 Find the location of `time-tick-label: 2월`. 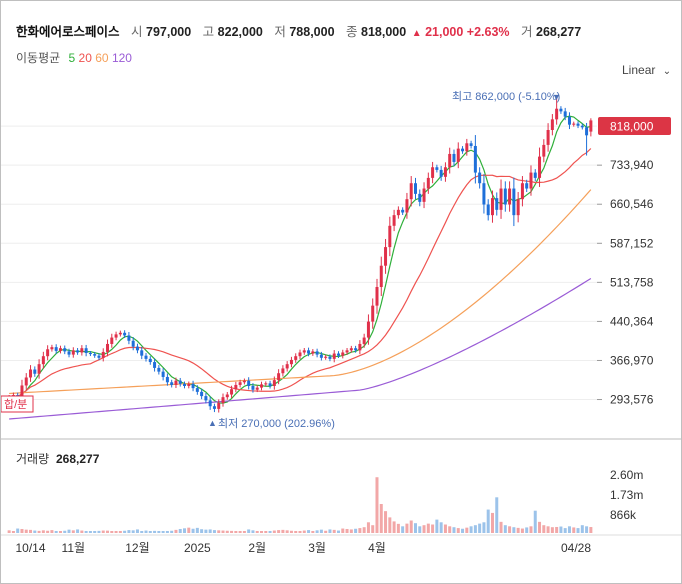

time-tick-label: 2월 is located at coordinates (257, 548).